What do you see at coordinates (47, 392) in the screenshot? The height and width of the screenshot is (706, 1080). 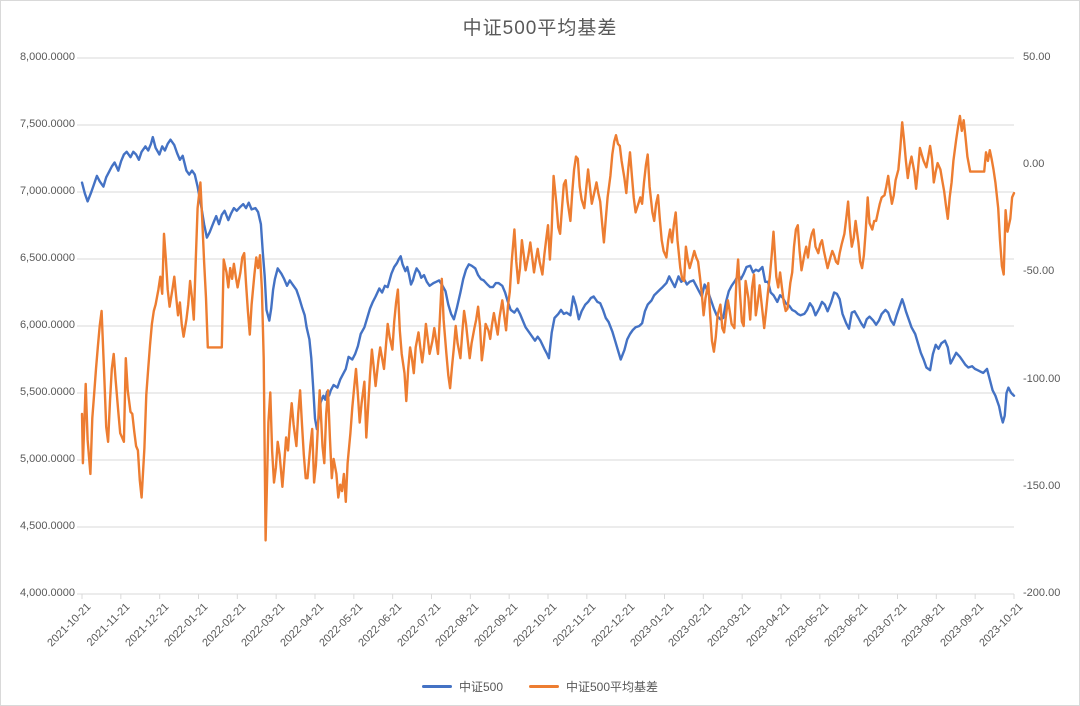 I see `y-axis-left-label: 5,500.0000` at bounding box center [47, 392].